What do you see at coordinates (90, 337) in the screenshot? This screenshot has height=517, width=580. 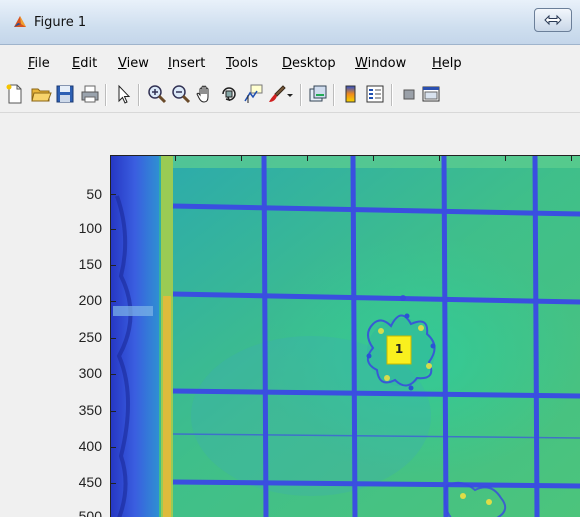 I see `y-tick-label: 250` at bounding box center [90, 337].